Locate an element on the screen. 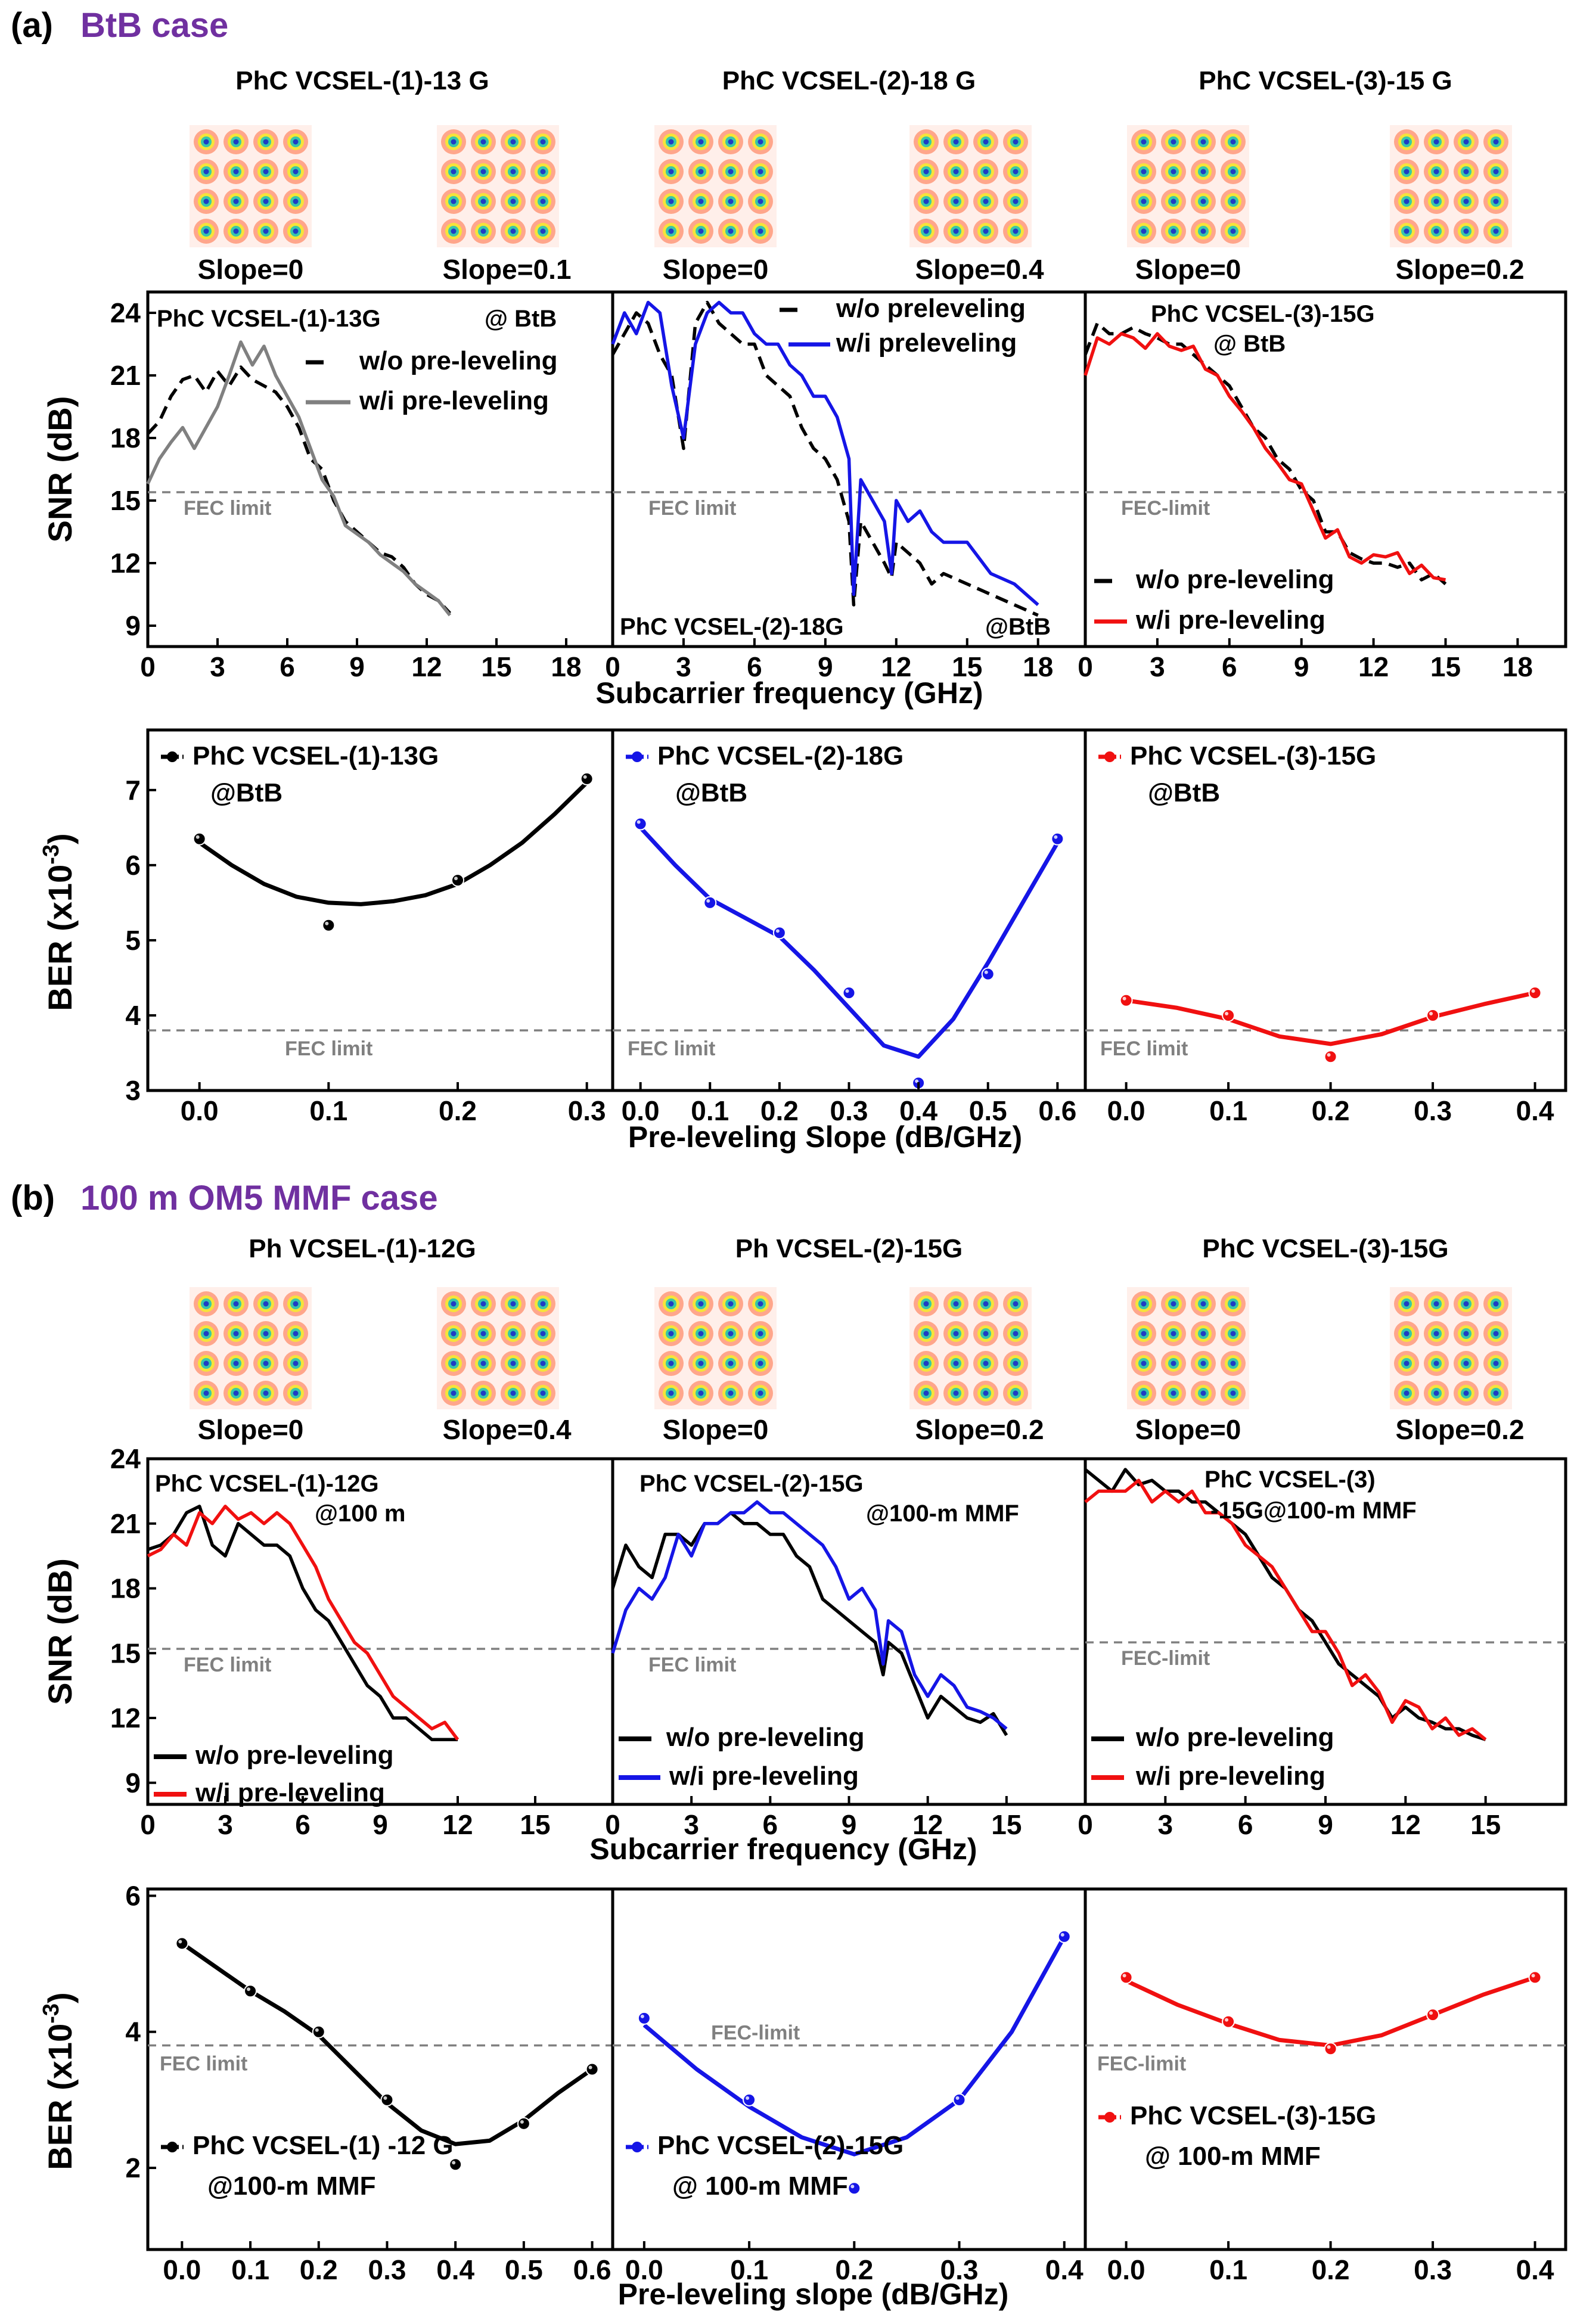  fec-limit-label: FEC-limit is located at coordinates (1166, 1658).